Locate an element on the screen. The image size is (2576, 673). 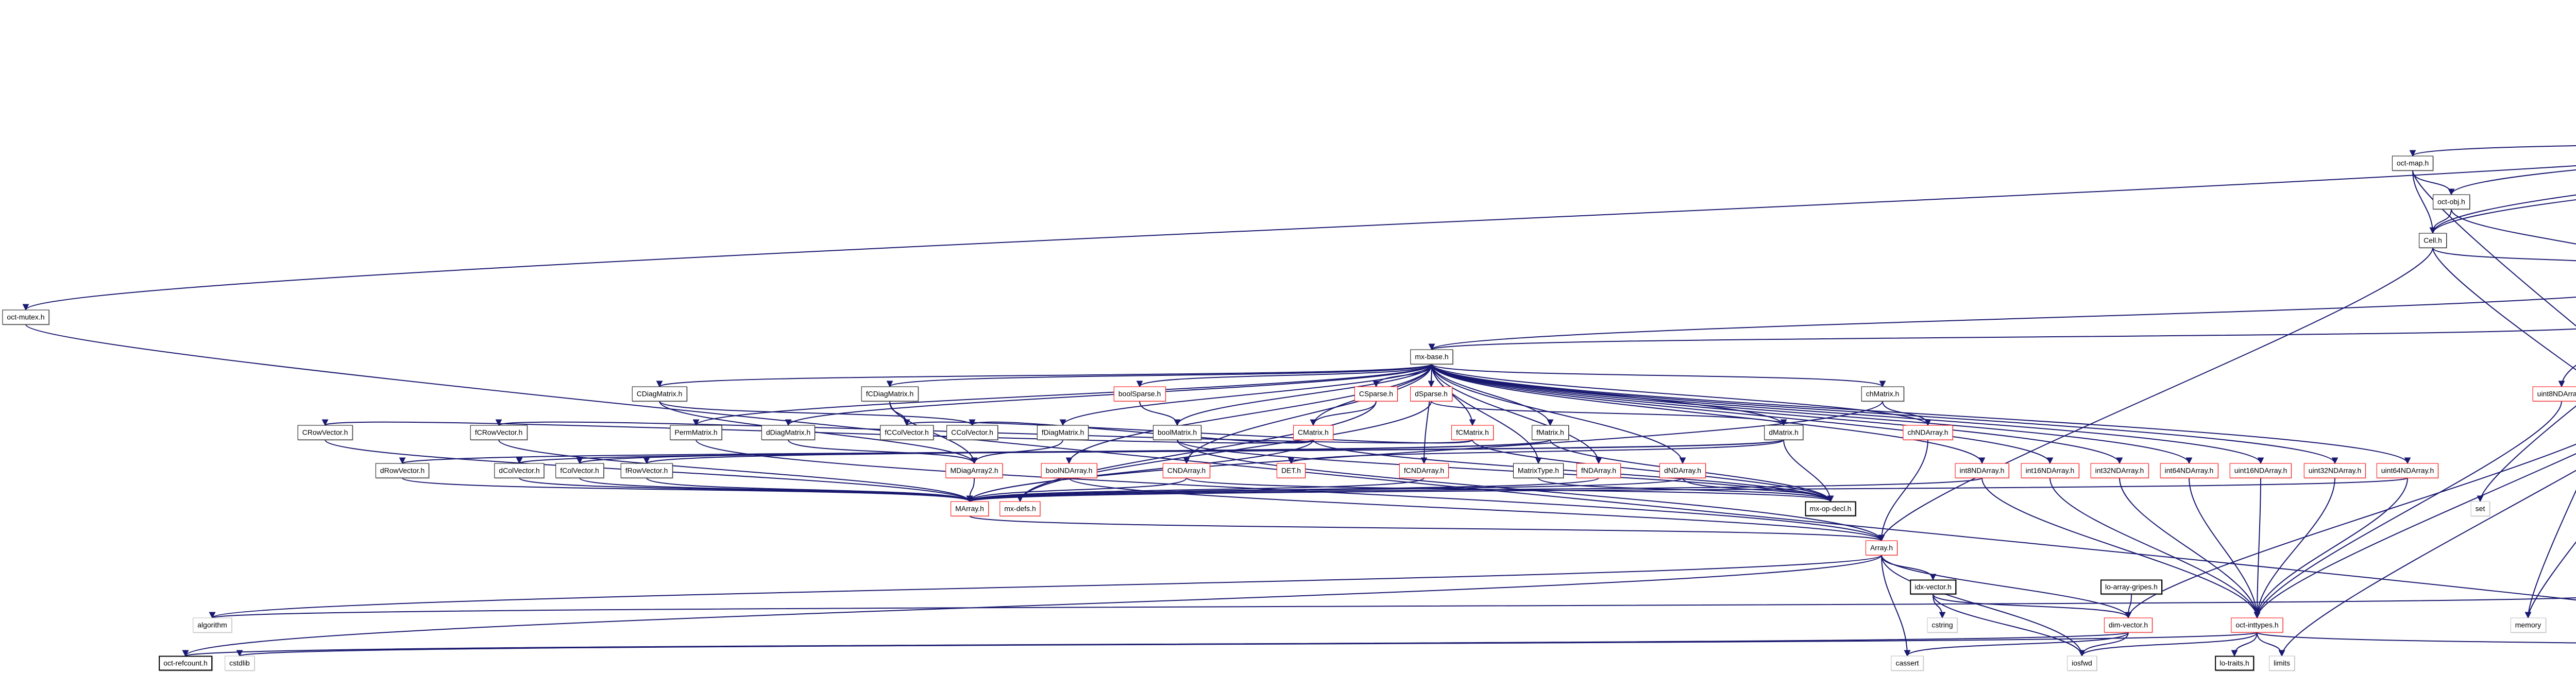
graph-node: fCColVector.h is located at coordinates (907, 432).